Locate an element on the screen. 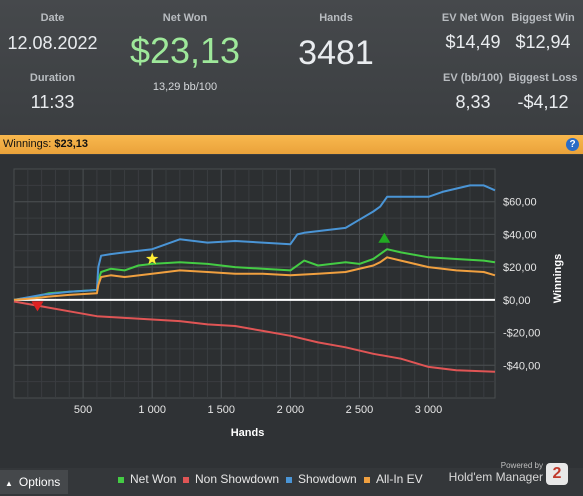 This screenshot has width=583, height=496. biggest-loss-value: -$4,12 is located at coordinates (543, 102).